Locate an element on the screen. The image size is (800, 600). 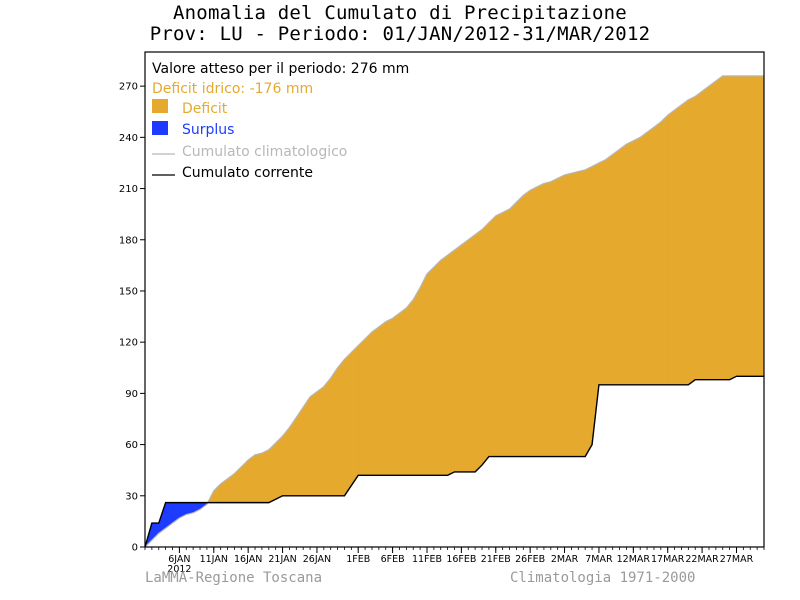
y-tick-label: 180 is located at coordinates (128, 240).